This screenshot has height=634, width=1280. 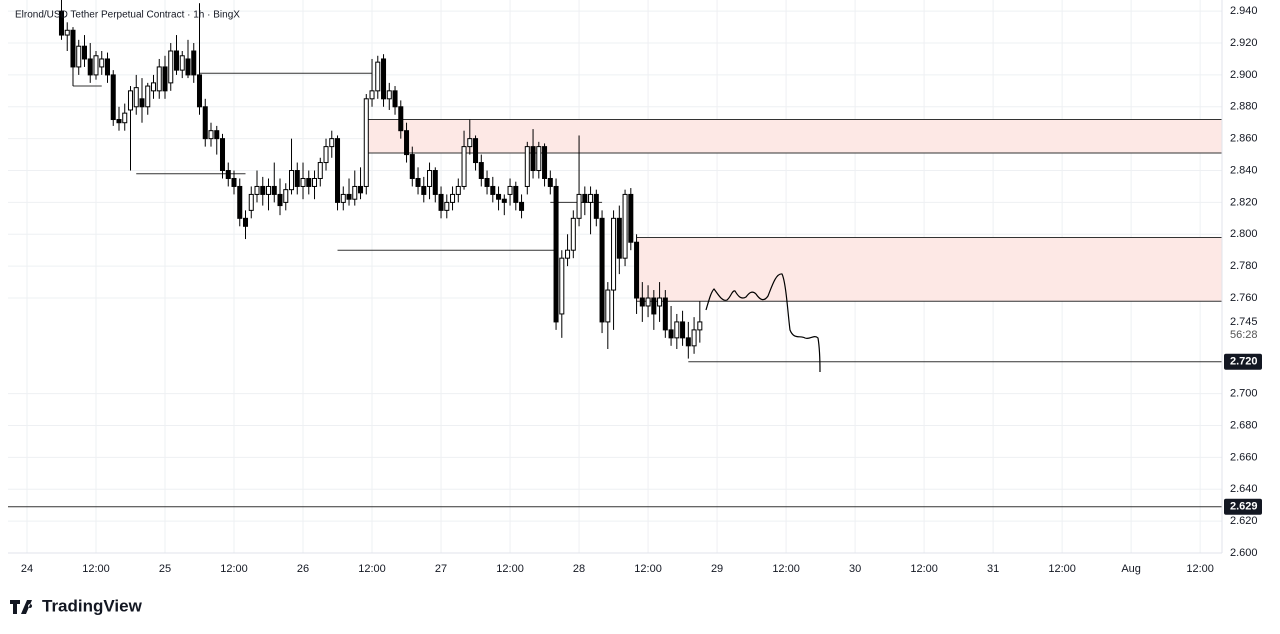 I want to click on y-tick-label: 2.940, so click(x=1244, y=11).